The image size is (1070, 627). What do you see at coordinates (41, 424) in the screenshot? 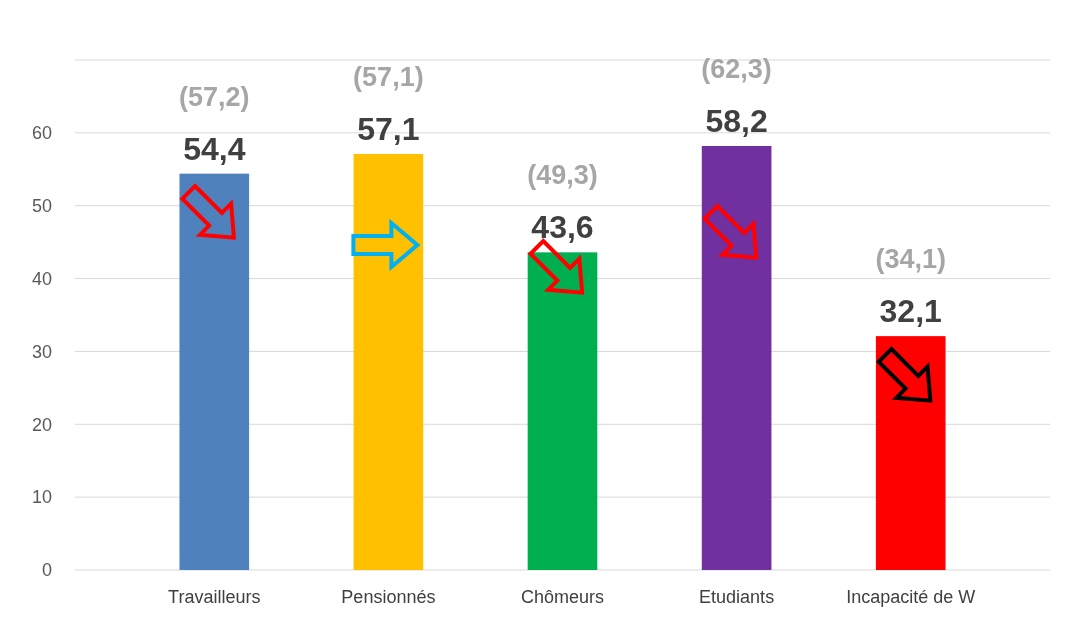
I see `y-tick-label: 20` at bounding box center [41, 424].